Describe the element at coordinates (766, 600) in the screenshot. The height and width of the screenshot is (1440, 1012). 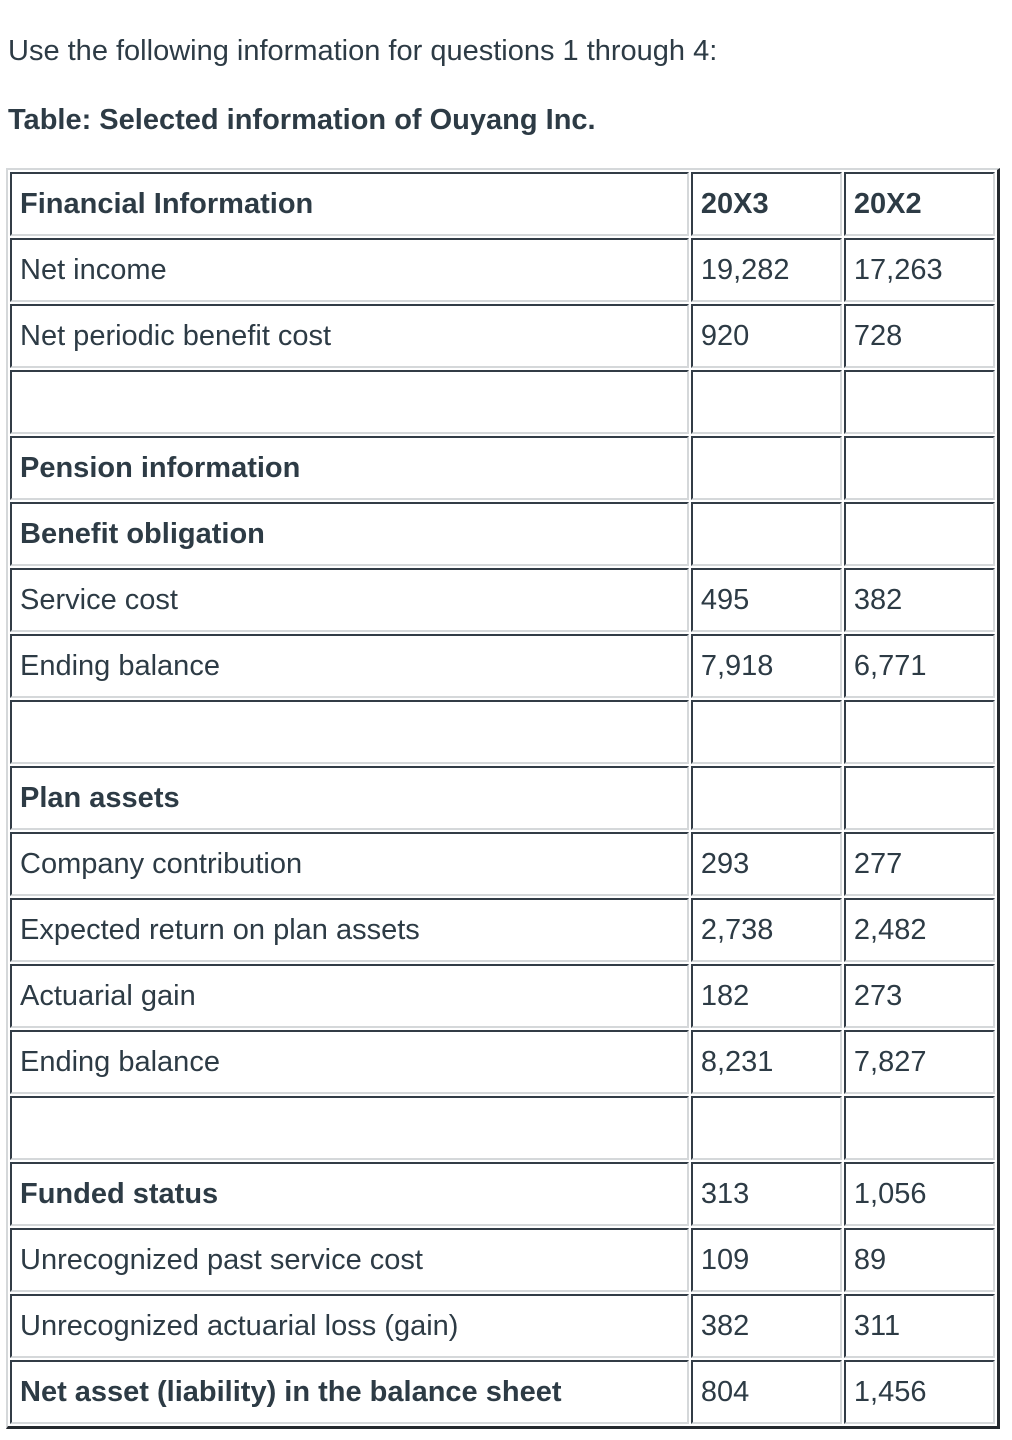
I see `value-20x3: 495` at that location.